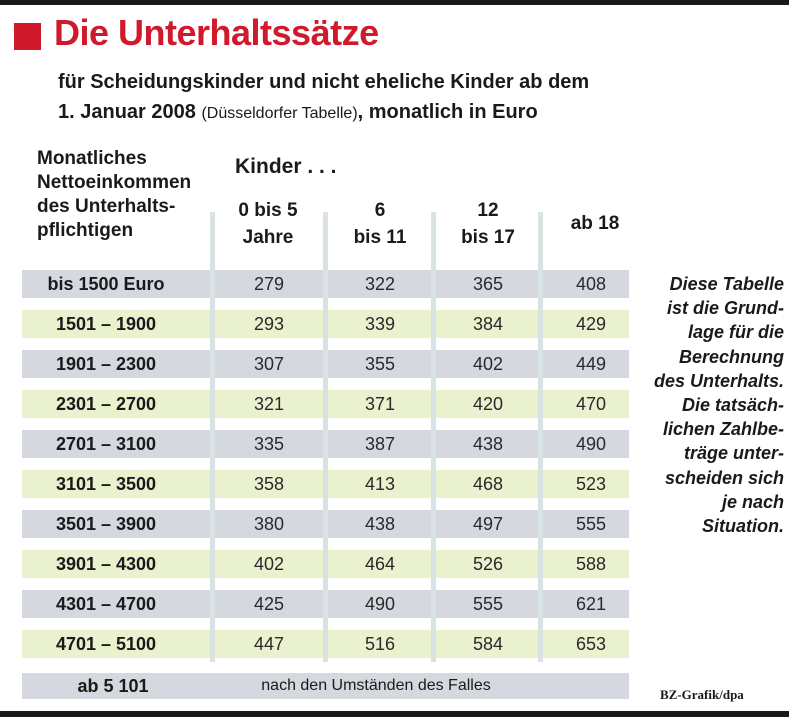 This screenshot has height=720, width=789. What do you see at coordinates (380, 284) in the screenshot?
I see `table-cell: 322` at bounding box center [380, 284].